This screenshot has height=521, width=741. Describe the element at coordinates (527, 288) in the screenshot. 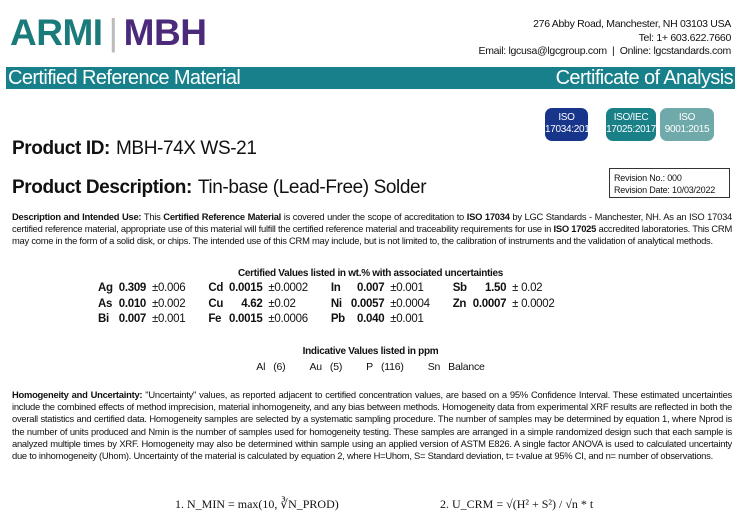

I see `uncertainty: ± 0.02` at that location.